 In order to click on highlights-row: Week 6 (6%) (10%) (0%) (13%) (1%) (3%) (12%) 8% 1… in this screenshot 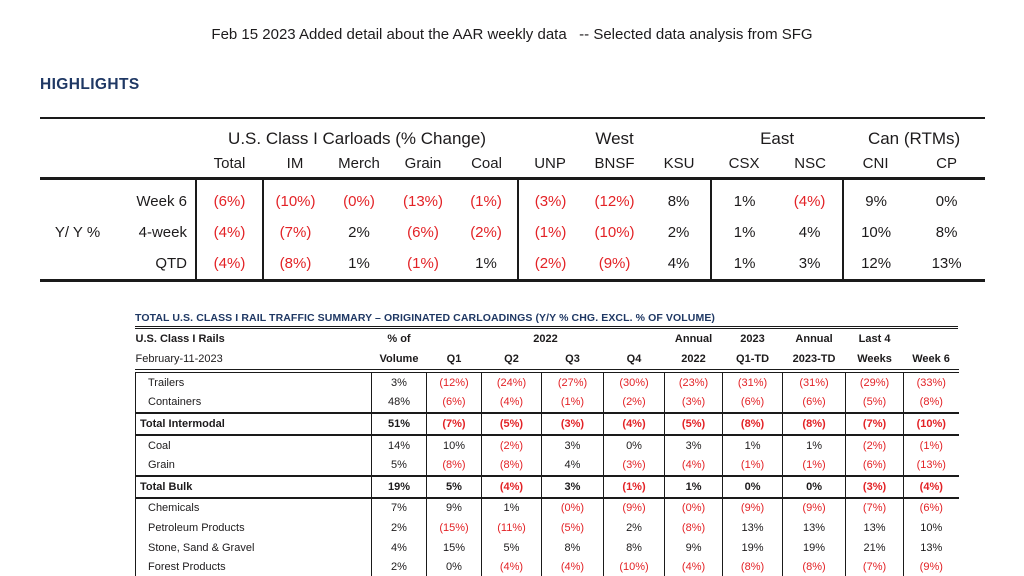, I will do `click(512, 197)`.